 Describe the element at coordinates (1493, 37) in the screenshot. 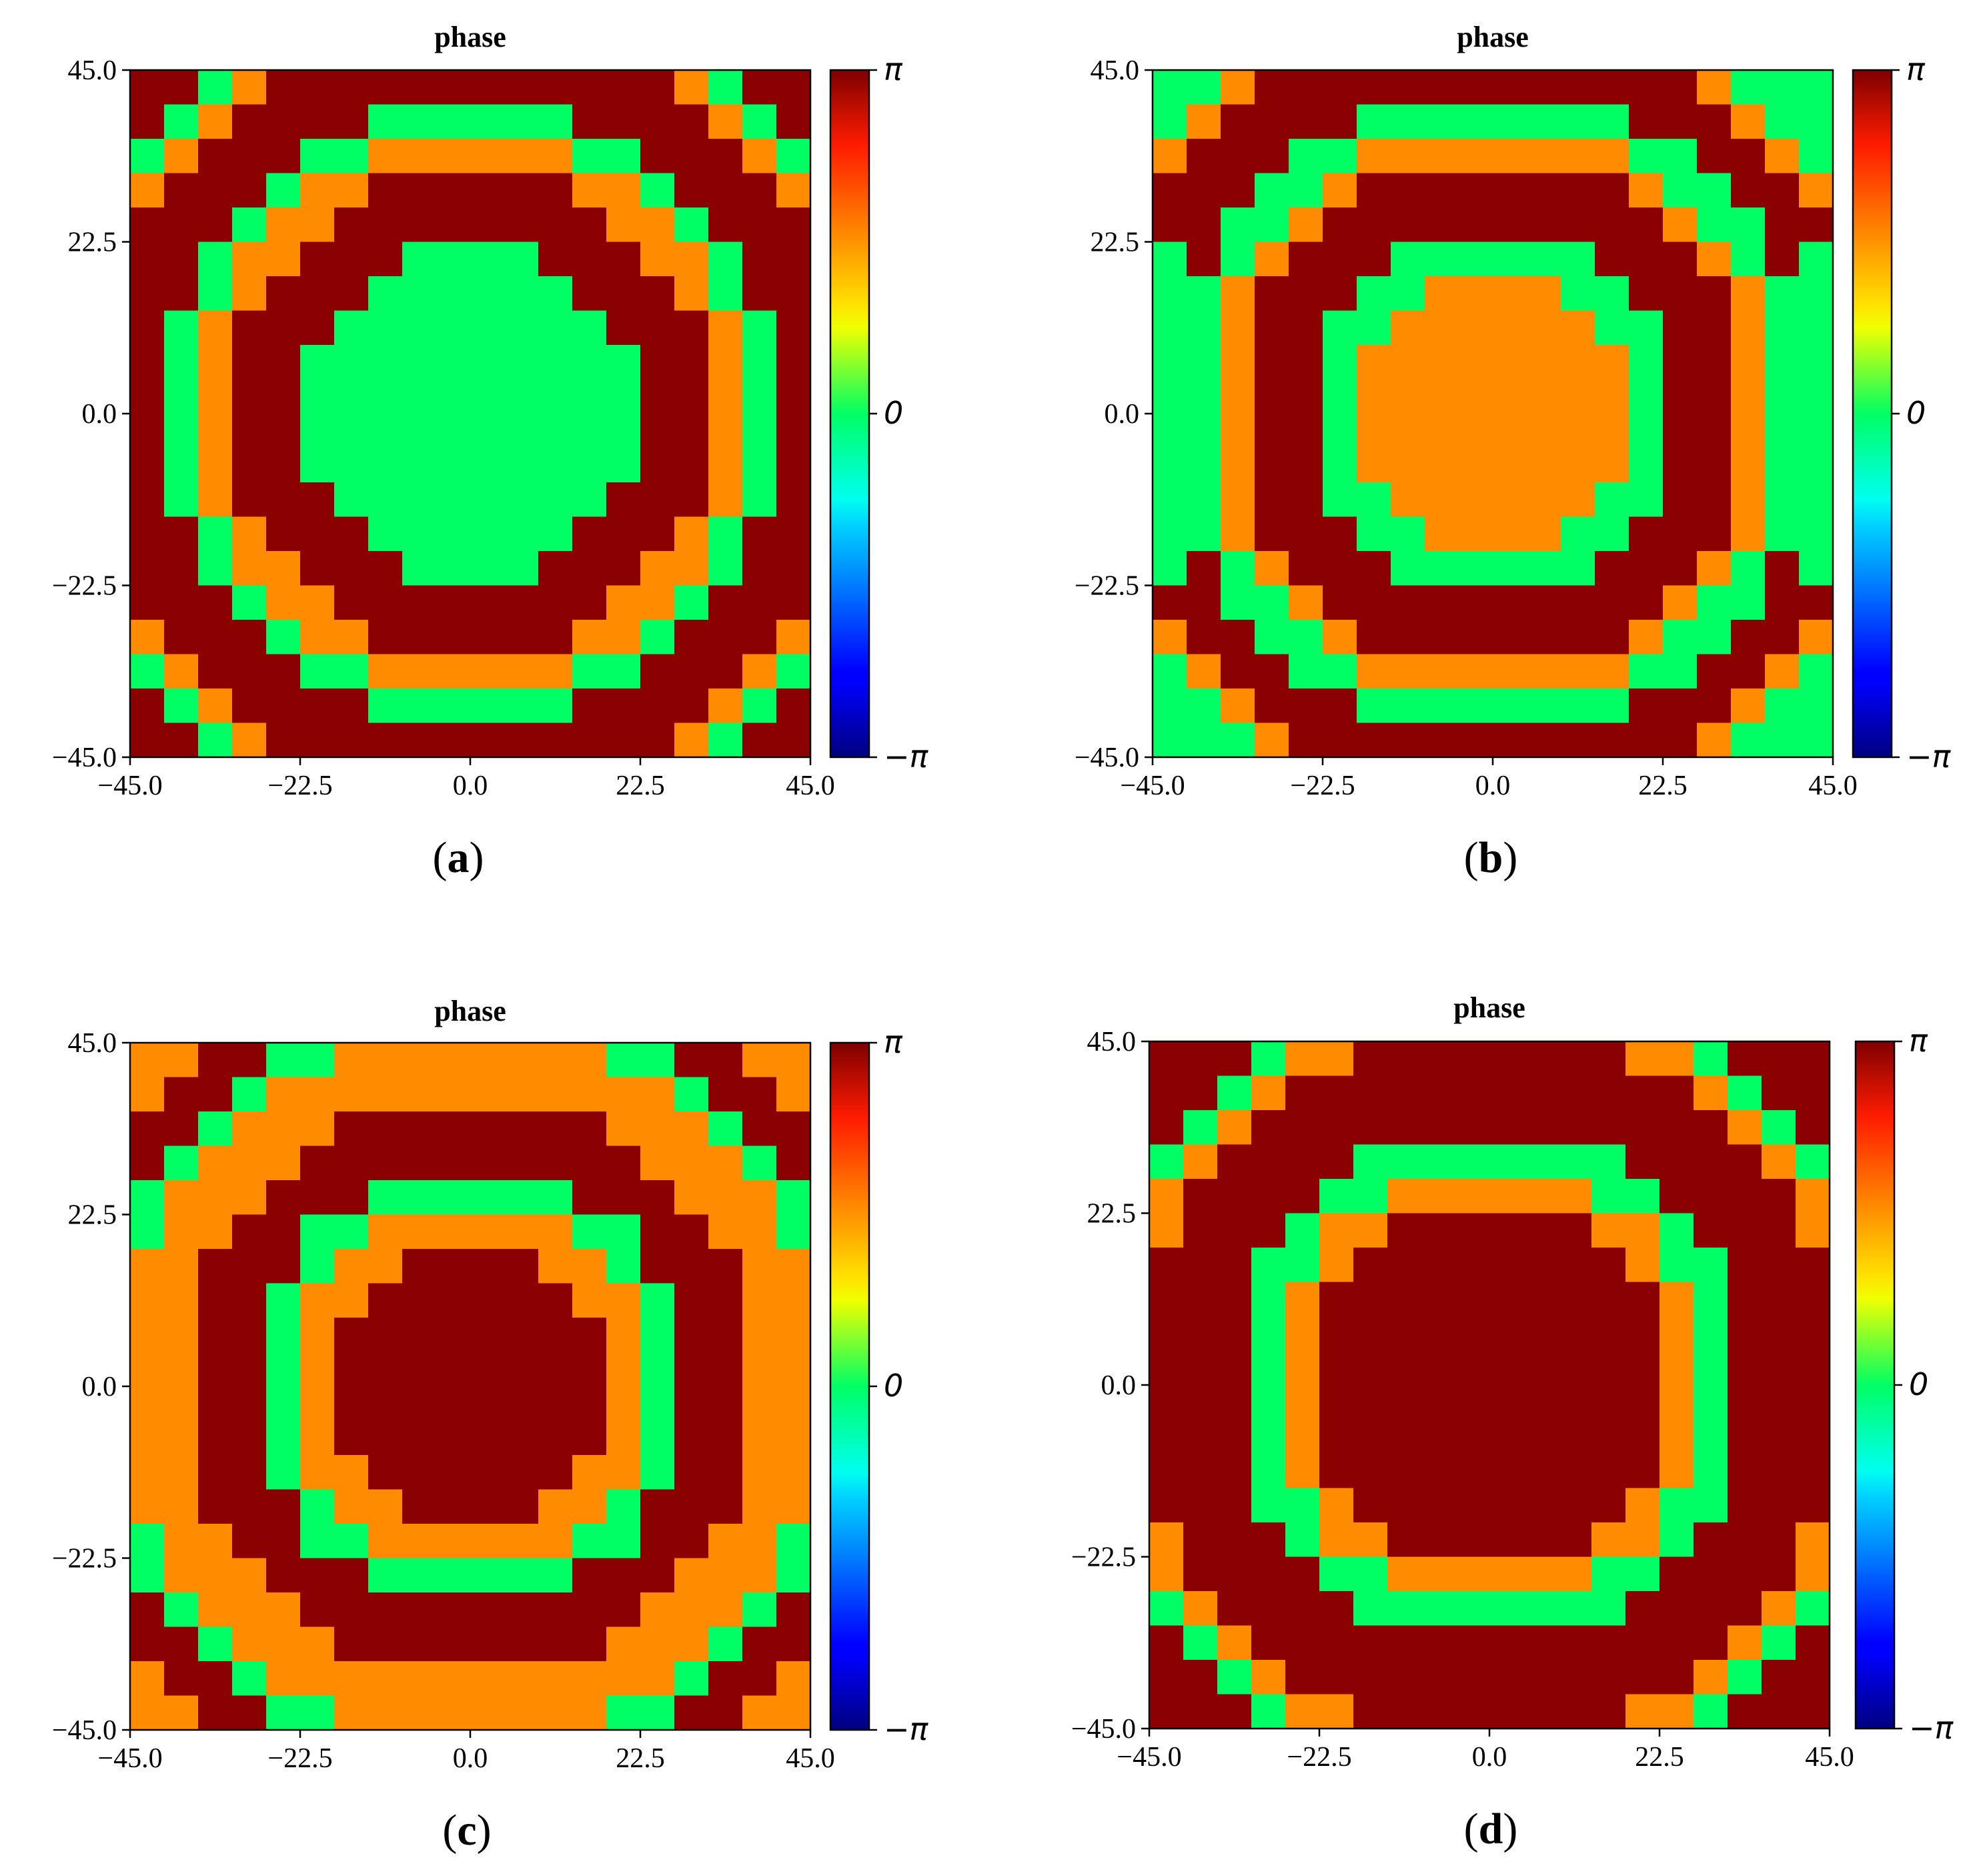

I see `chart-title: phase` at that location.